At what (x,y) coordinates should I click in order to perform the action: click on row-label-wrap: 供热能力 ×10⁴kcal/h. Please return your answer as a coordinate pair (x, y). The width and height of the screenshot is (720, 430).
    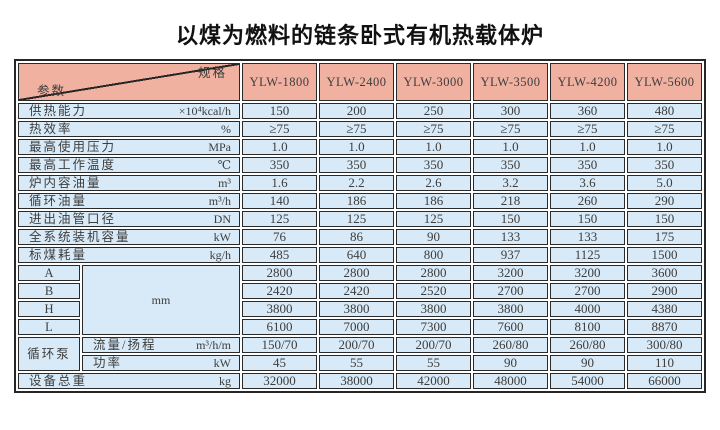
    Looking at the image, I should click on (129, 111).